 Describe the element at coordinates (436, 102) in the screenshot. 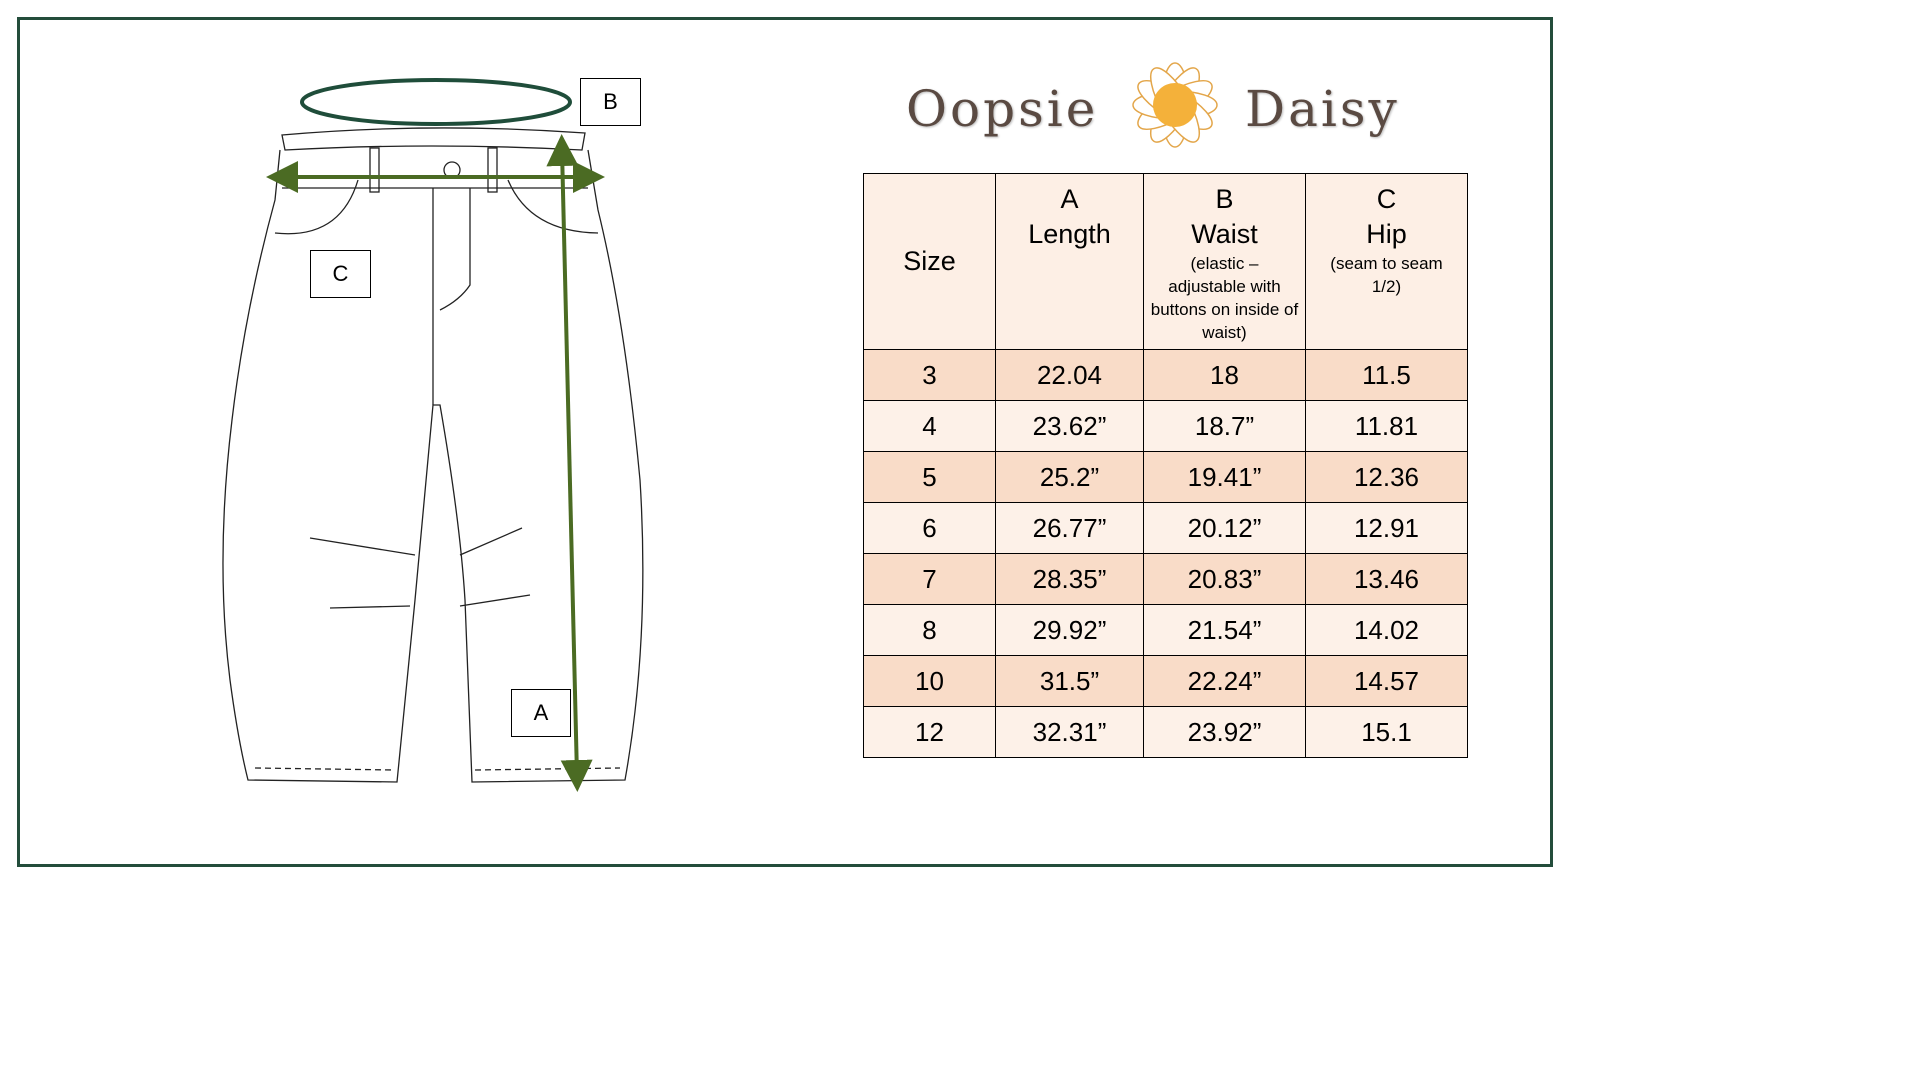

I see `waist-ring` at that location.